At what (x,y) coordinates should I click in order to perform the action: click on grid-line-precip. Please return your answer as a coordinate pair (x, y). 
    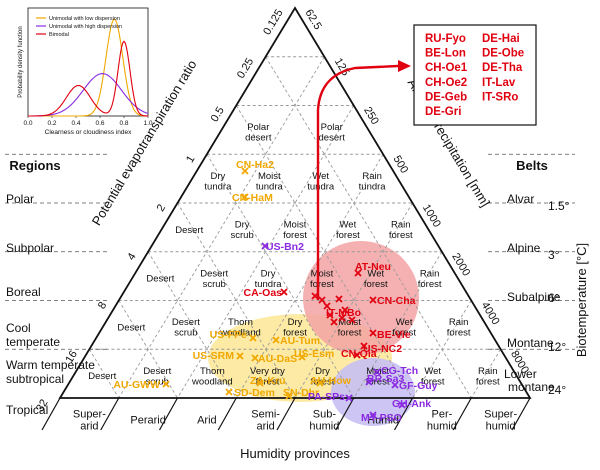
    Looking at the image, I should click on (398, 325).